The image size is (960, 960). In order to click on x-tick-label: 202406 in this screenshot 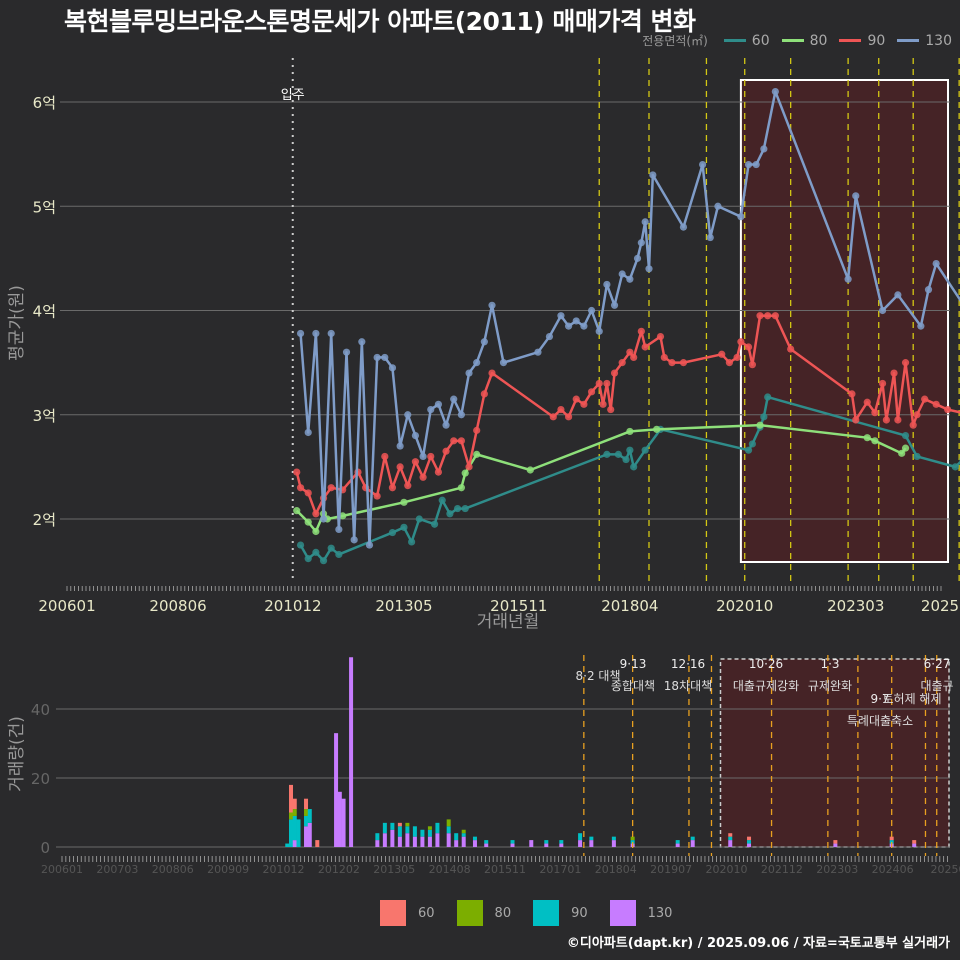, I will do `click(893, 869)`.